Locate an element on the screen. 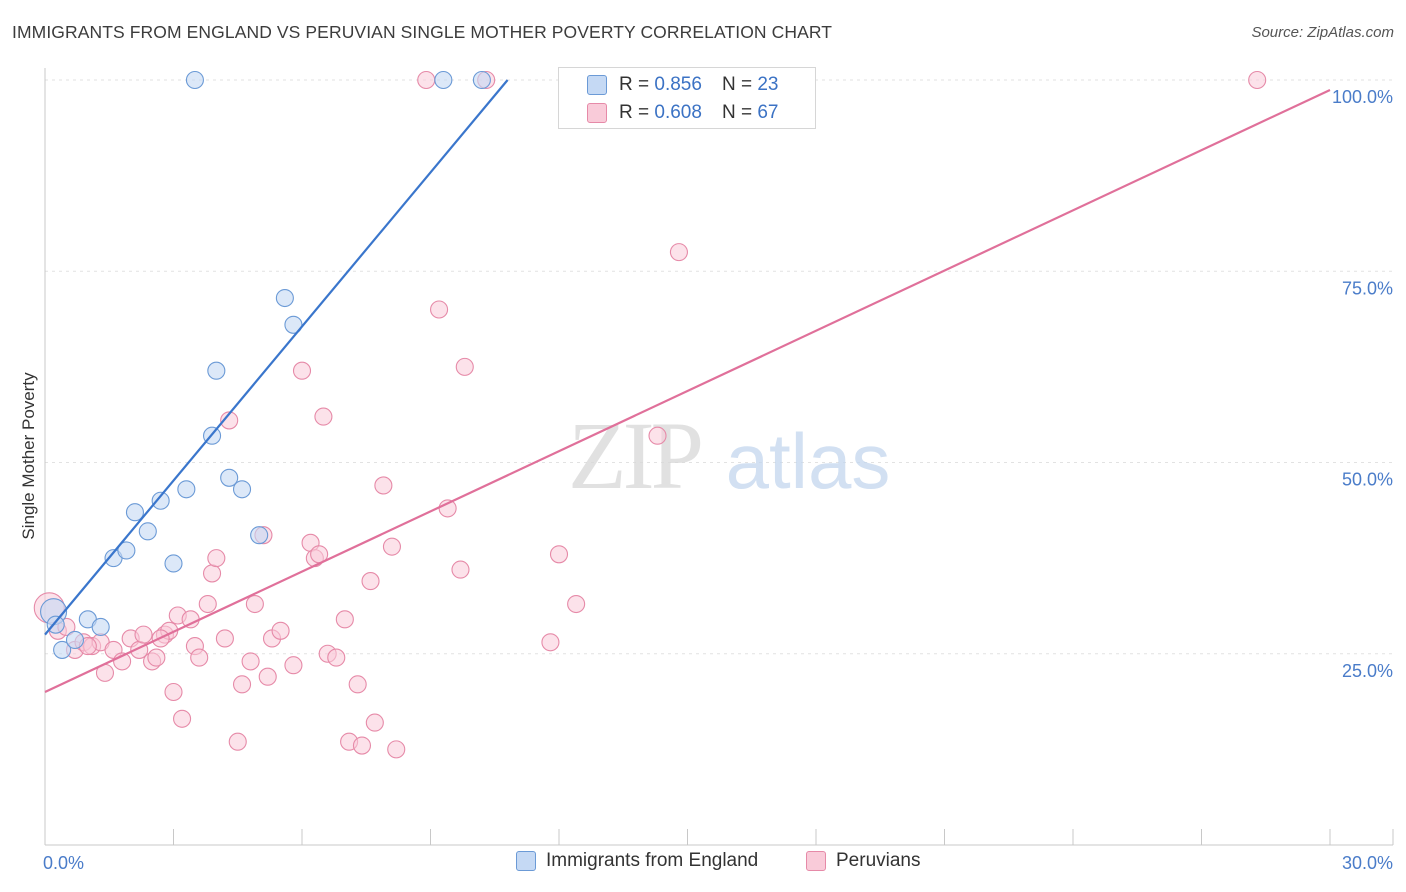 This screenshot has height=892, width=1406. legend-item-england: Immigrants from England is located at coordinates (637, 861).